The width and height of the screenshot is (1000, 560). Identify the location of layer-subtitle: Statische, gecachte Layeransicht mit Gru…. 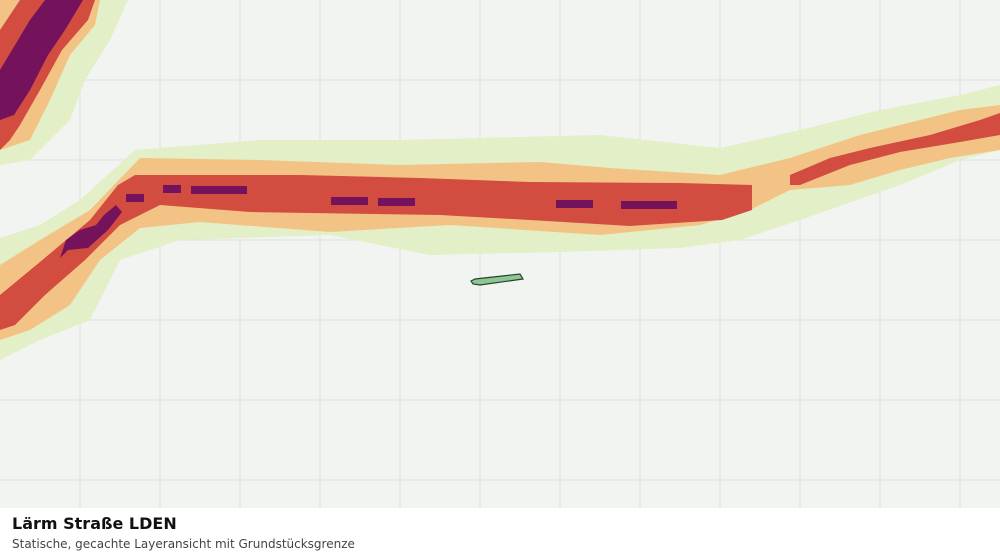
(183, 544).